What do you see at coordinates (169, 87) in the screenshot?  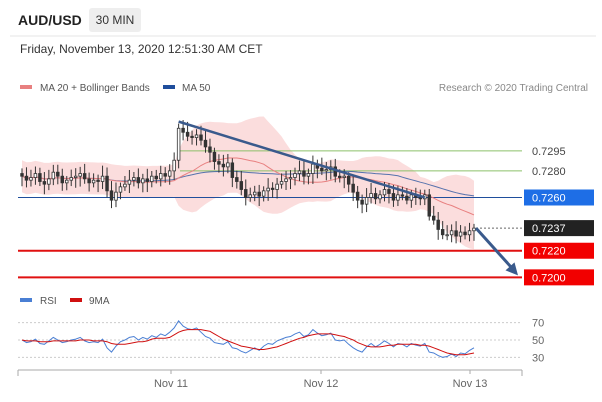 I see `ma50-legend-swatch` at bounding box center [169, 87].